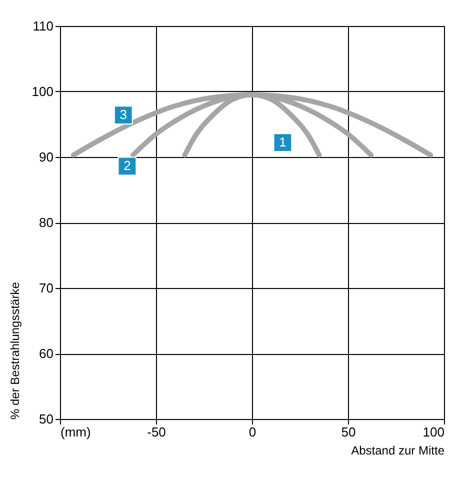  Describe the element at coordinates (43, 26) in the screenshot. I see `y-tick-label: 110` at that location.